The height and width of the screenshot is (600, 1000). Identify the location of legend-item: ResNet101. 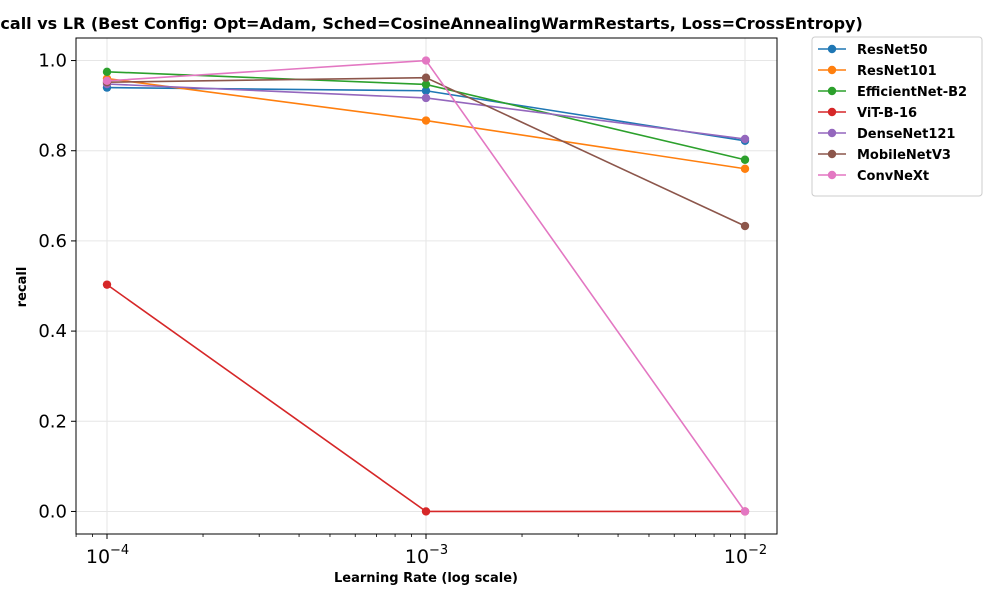
(877, 71).